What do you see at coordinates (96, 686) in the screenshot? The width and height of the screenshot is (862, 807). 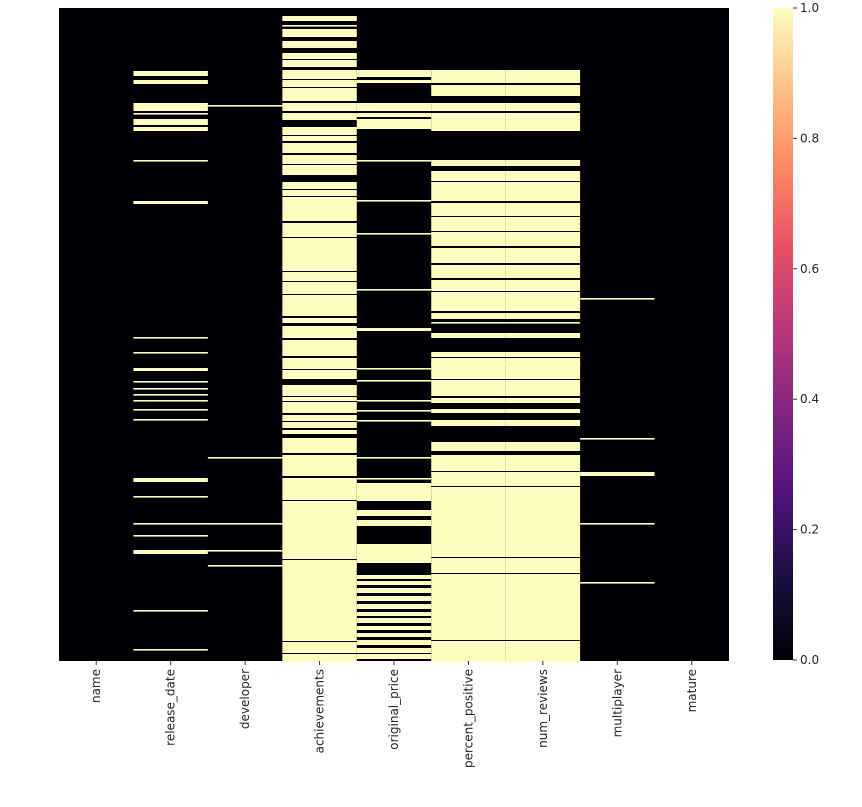 I see `x-tick-label: name` at bounding box center [96, 686].